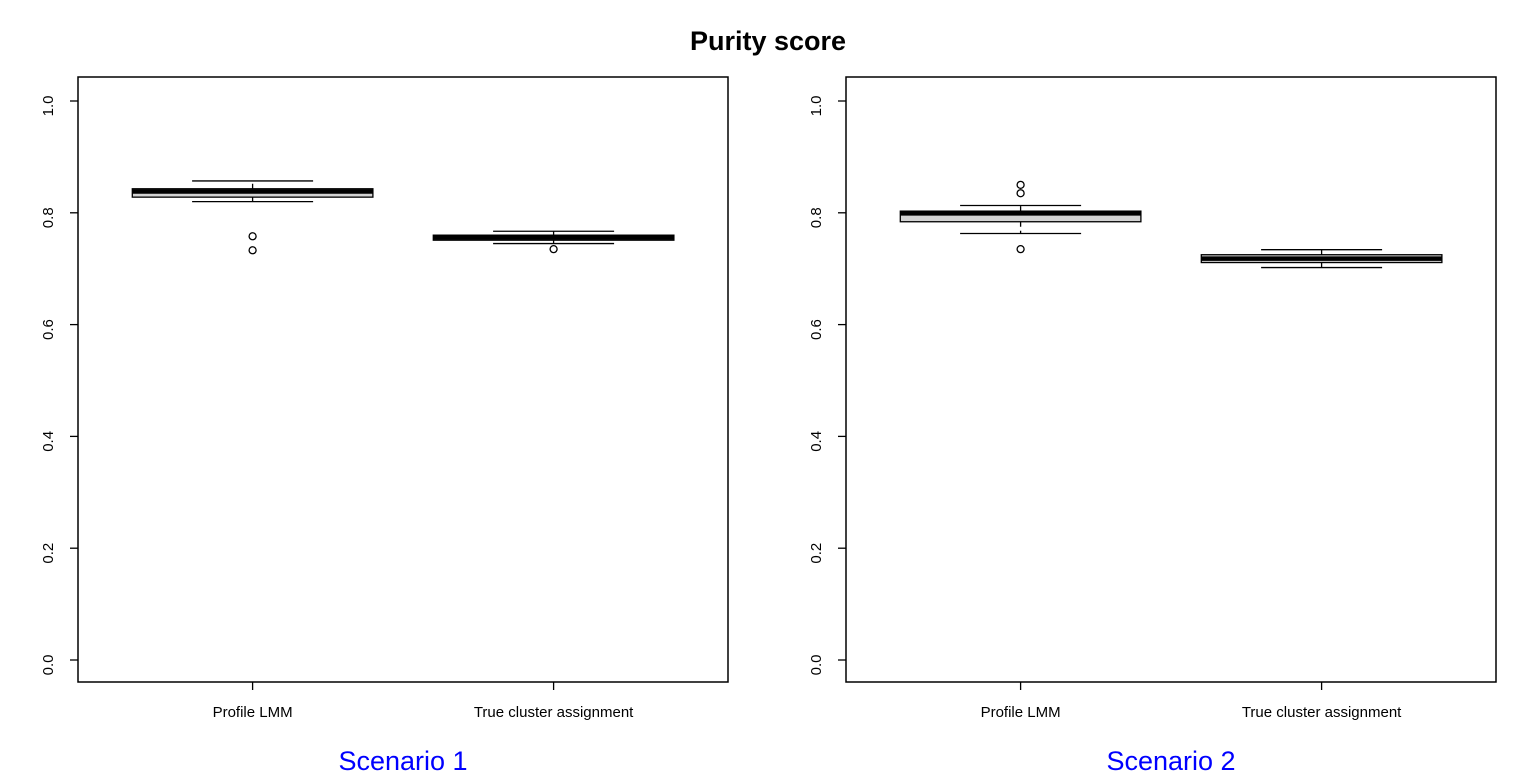 The image size is (1536, 781). Describe the element at coordinates (768, 41) in the screenshot. I see `chart-title: Purity score` at that location.